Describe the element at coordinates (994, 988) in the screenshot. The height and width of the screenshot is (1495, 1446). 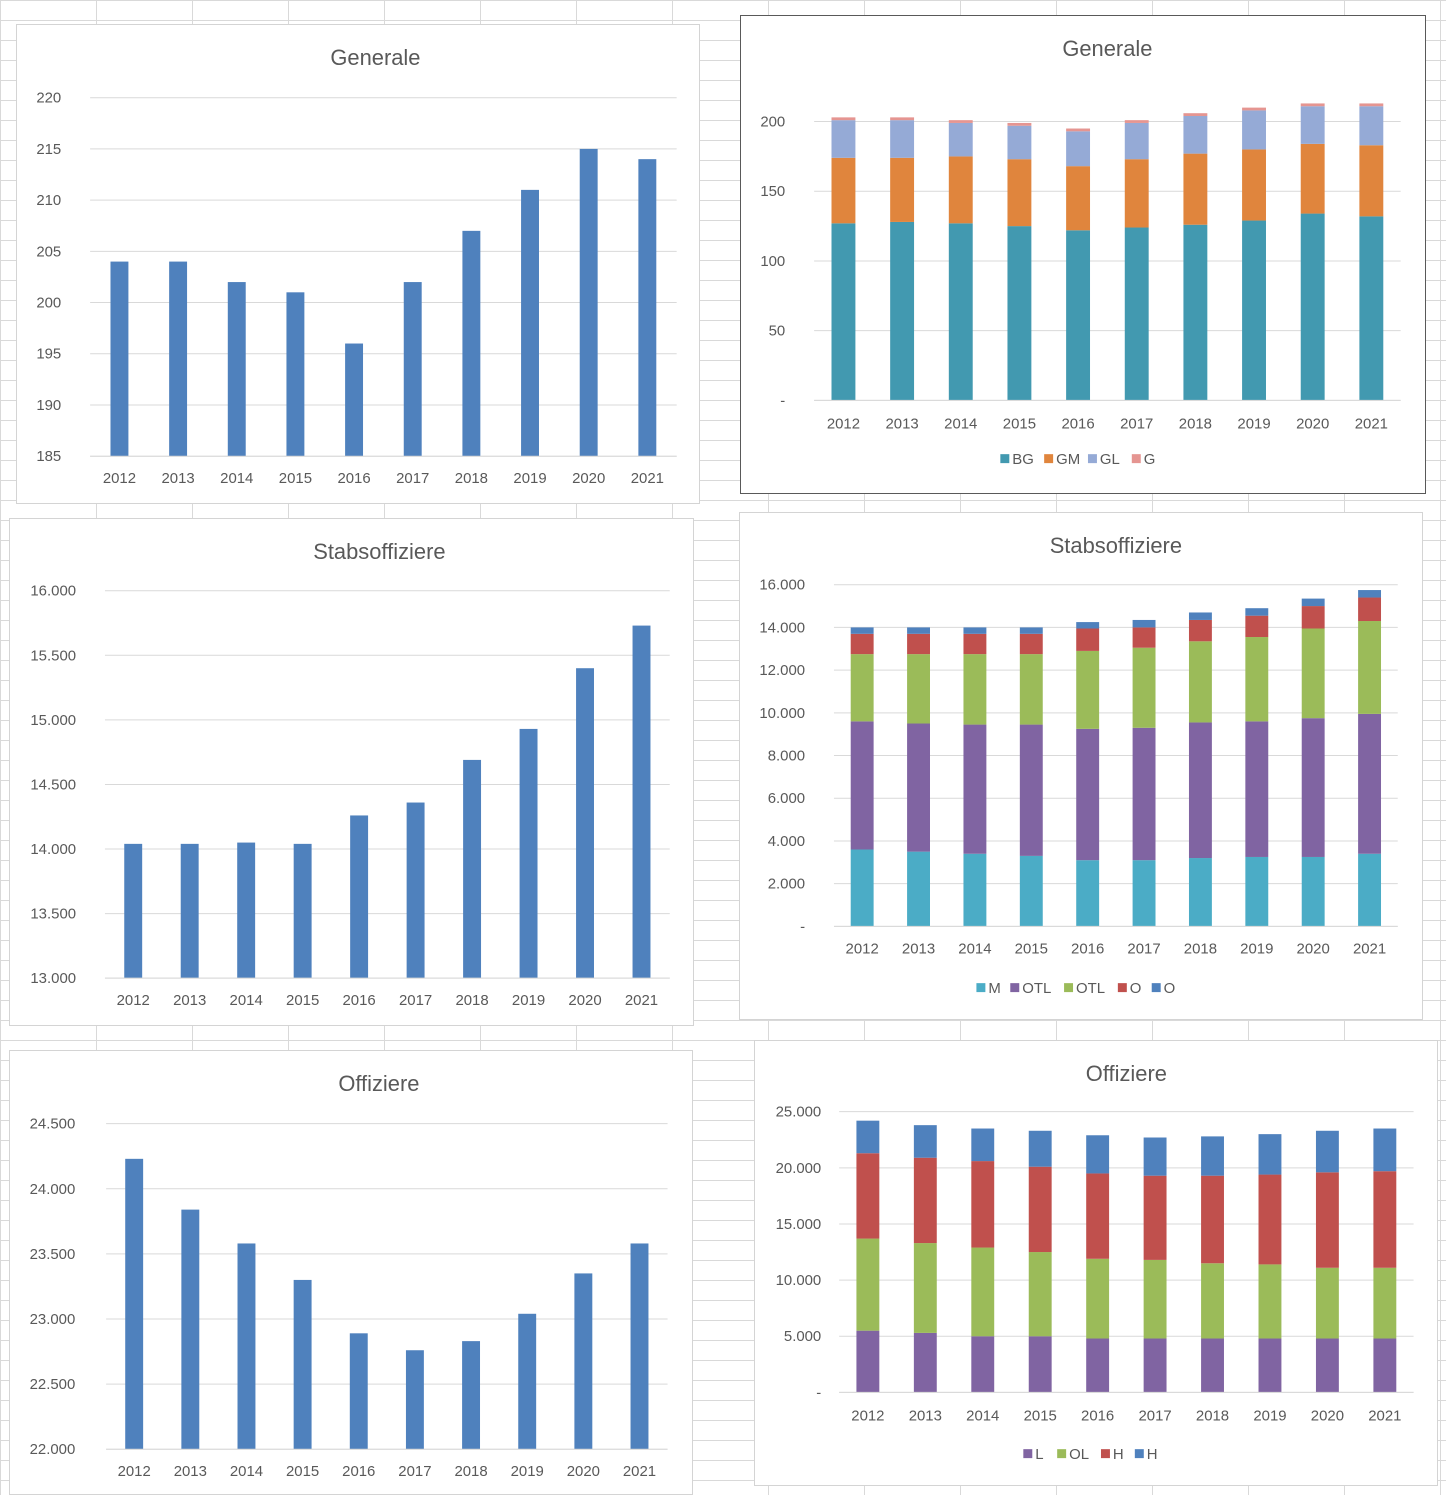
I see `legend-label: M` at that location.